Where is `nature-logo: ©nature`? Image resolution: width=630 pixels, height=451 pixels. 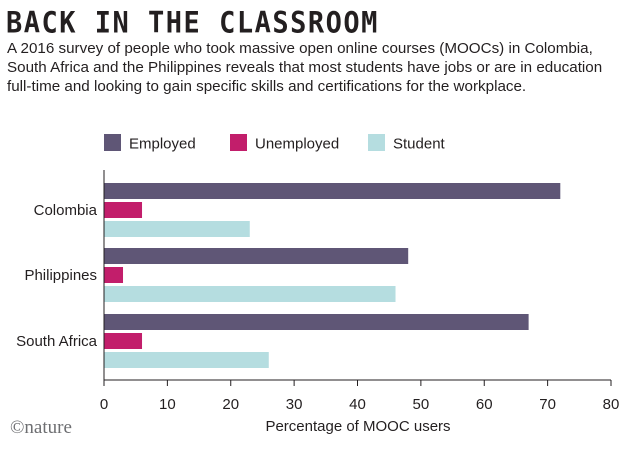 nature-logo: ©nature is located at coordinates (41, 427).